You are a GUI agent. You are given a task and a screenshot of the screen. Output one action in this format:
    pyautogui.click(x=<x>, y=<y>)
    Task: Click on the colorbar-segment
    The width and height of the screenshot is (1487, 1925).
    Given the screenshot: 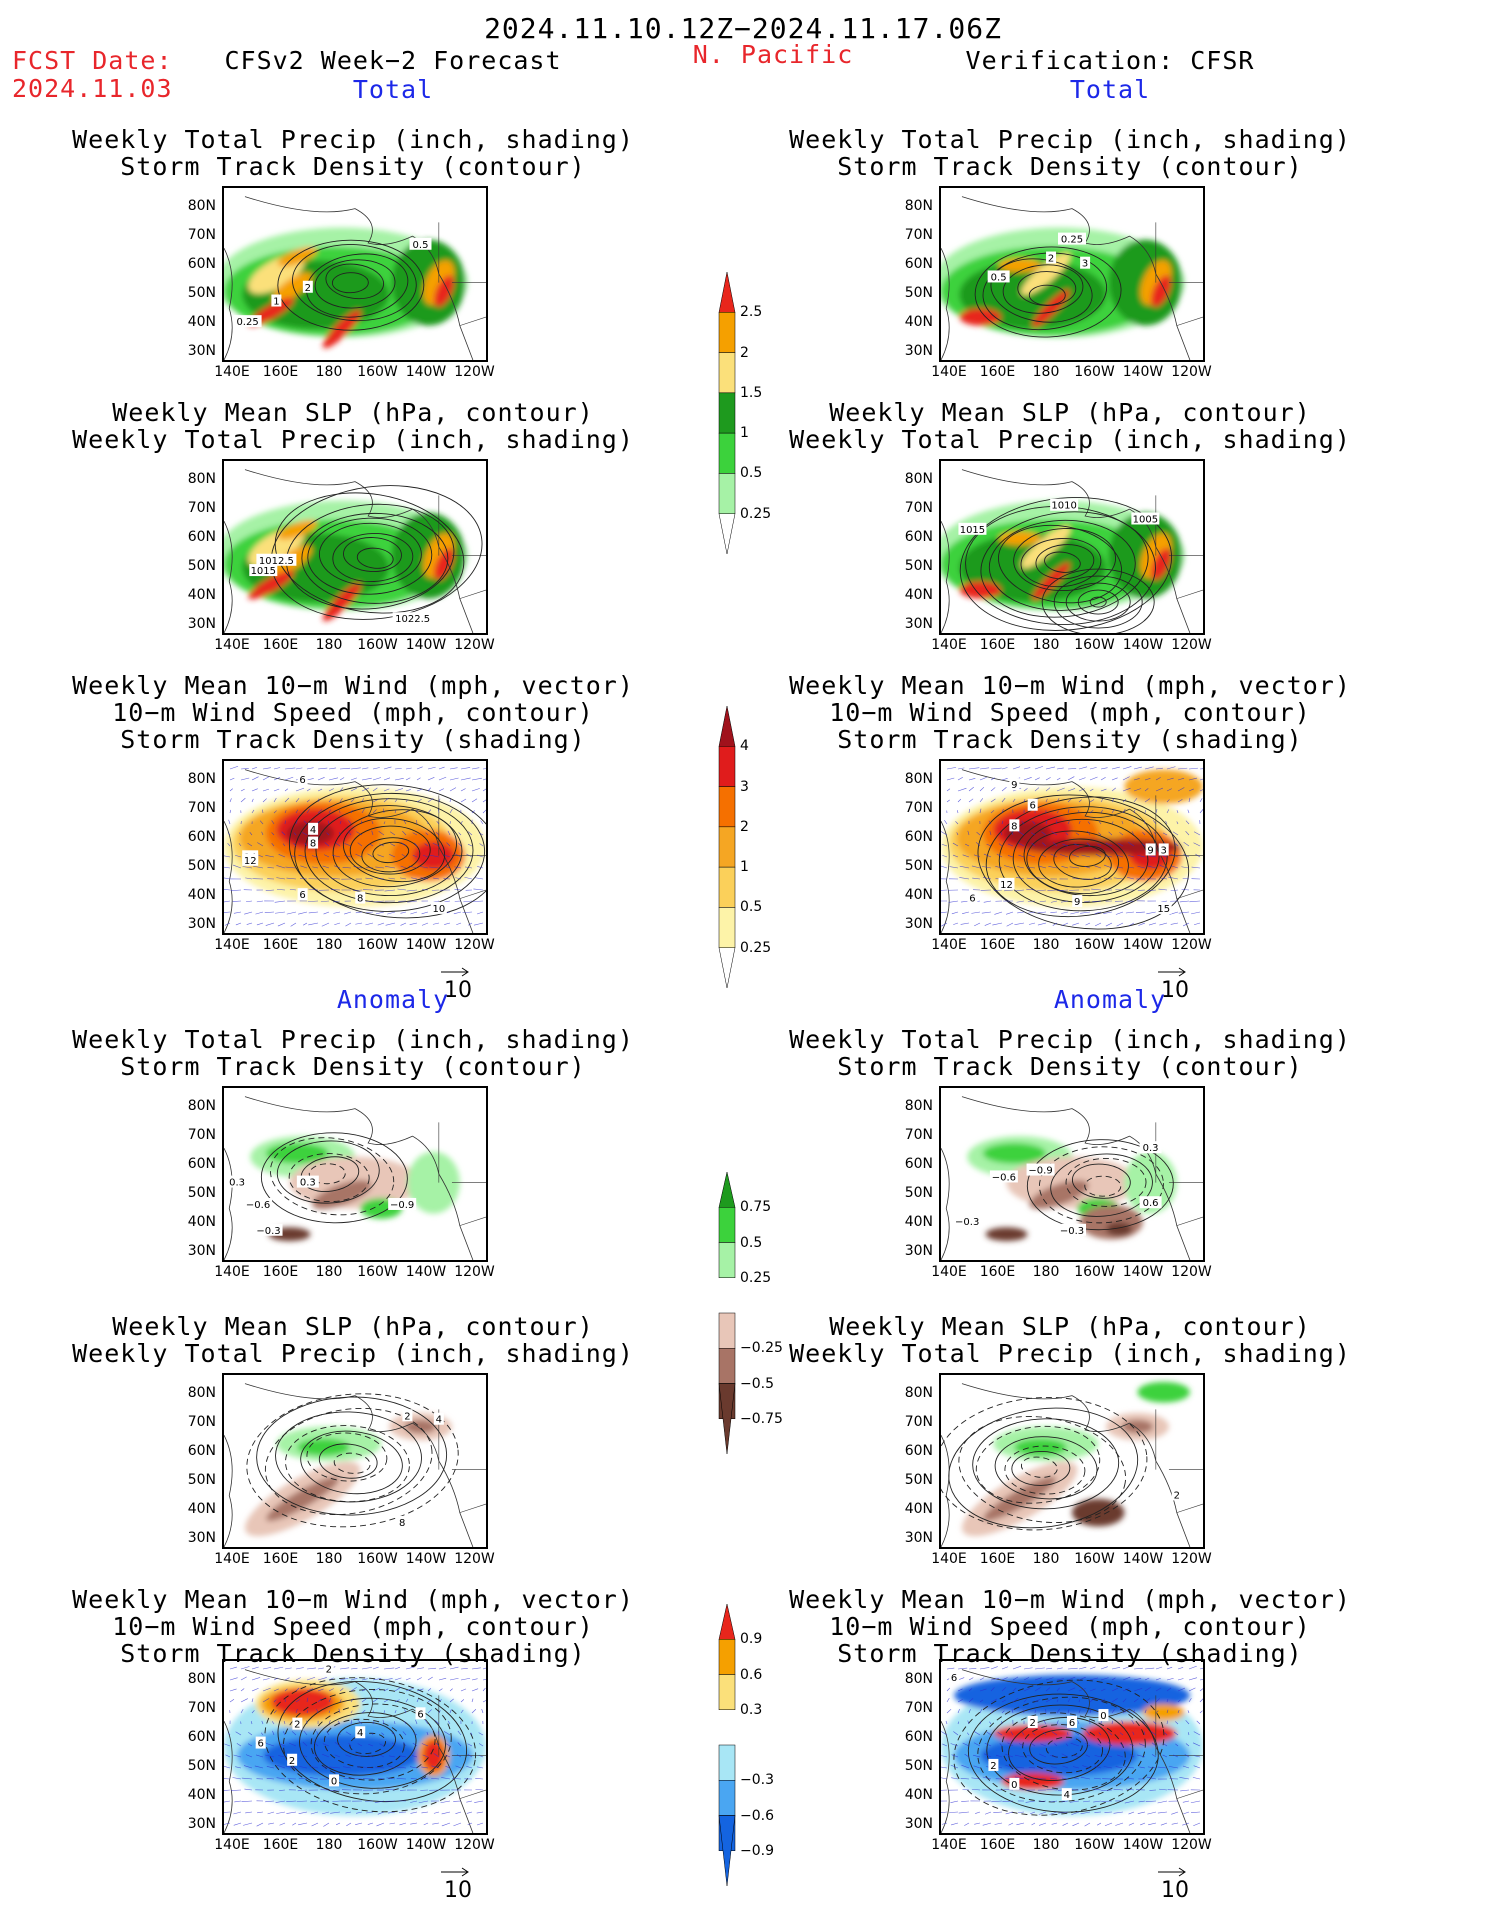 What is the action you would take?
    pyautogui.click(x=727, y=1692)
    